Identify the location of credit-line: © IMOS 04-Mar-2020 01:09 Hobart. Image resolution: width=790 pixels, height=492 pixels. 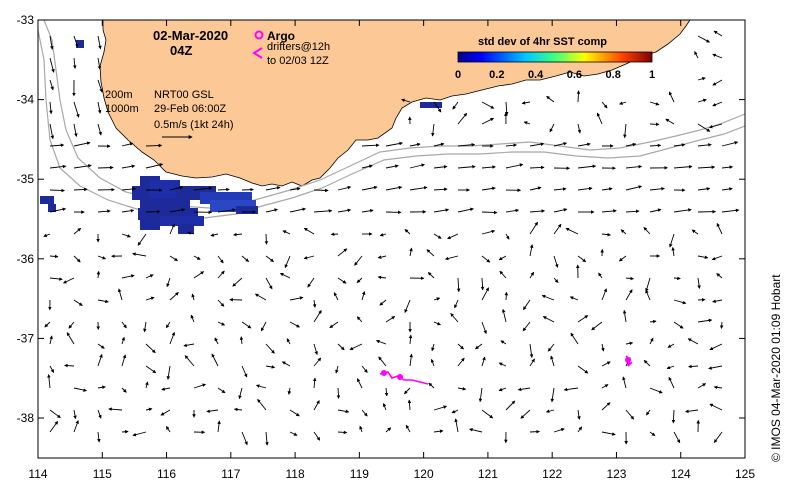
(776, 368).